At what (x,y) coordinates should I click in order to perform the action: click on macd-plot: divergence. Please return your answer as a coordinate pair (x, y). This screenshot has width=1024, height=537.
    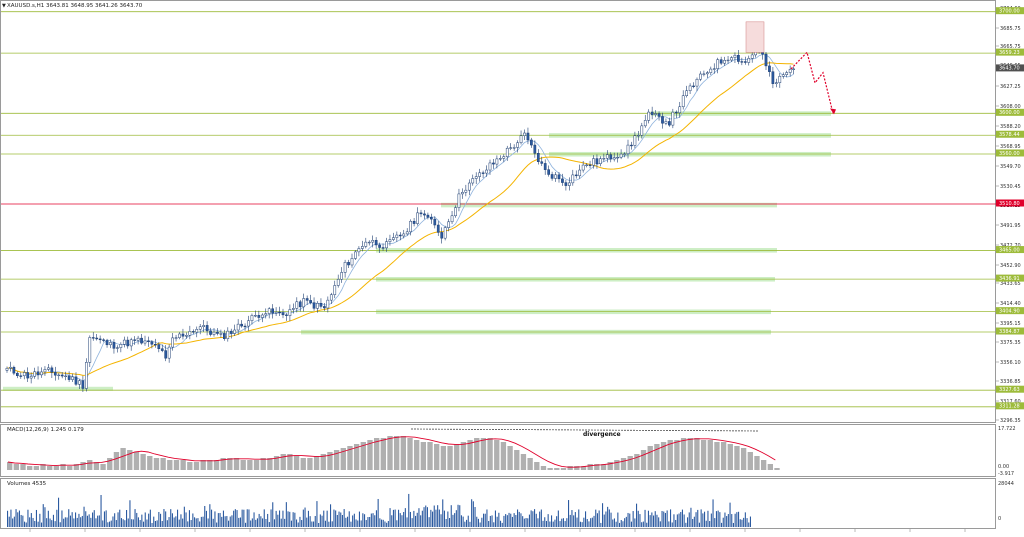
    Looking at the image, I should click on (393, 449).